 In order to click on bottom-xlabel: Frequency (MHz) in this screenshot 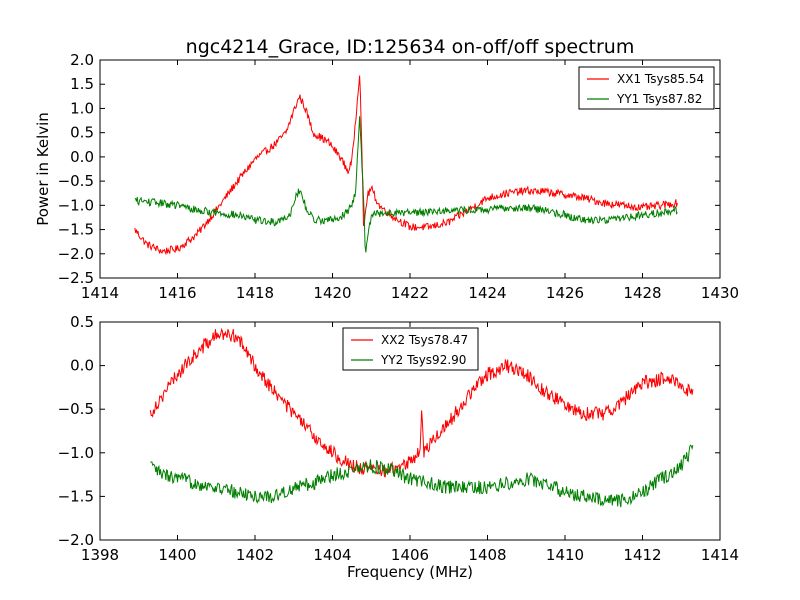, I will do `click(410, 572)`.